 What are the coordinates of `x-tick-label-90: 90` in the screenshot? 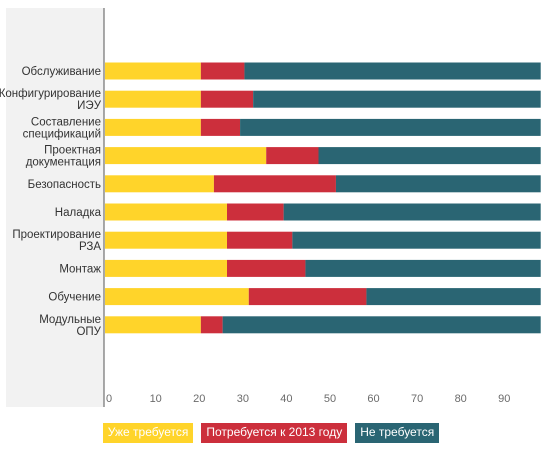 It's located at (504, 399).